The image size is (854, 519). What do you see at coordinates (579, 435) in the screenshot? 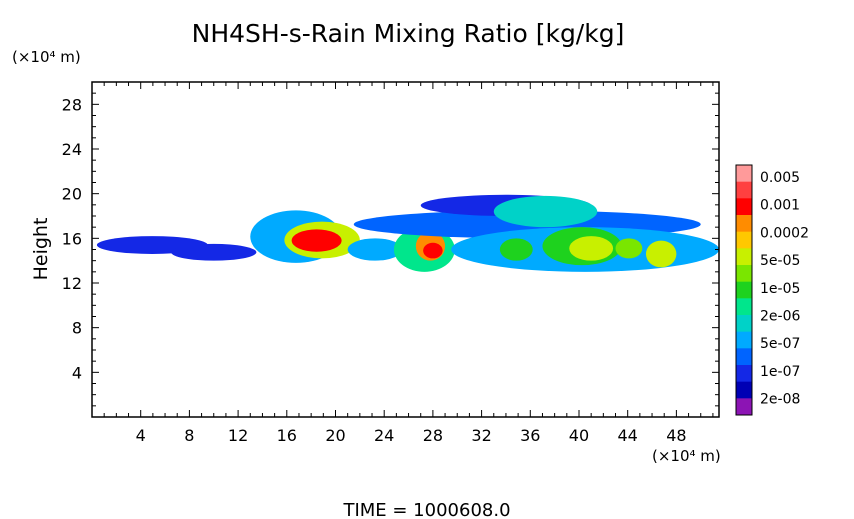
I see `x-tick-label: 40` at bounding box center [579, 435].